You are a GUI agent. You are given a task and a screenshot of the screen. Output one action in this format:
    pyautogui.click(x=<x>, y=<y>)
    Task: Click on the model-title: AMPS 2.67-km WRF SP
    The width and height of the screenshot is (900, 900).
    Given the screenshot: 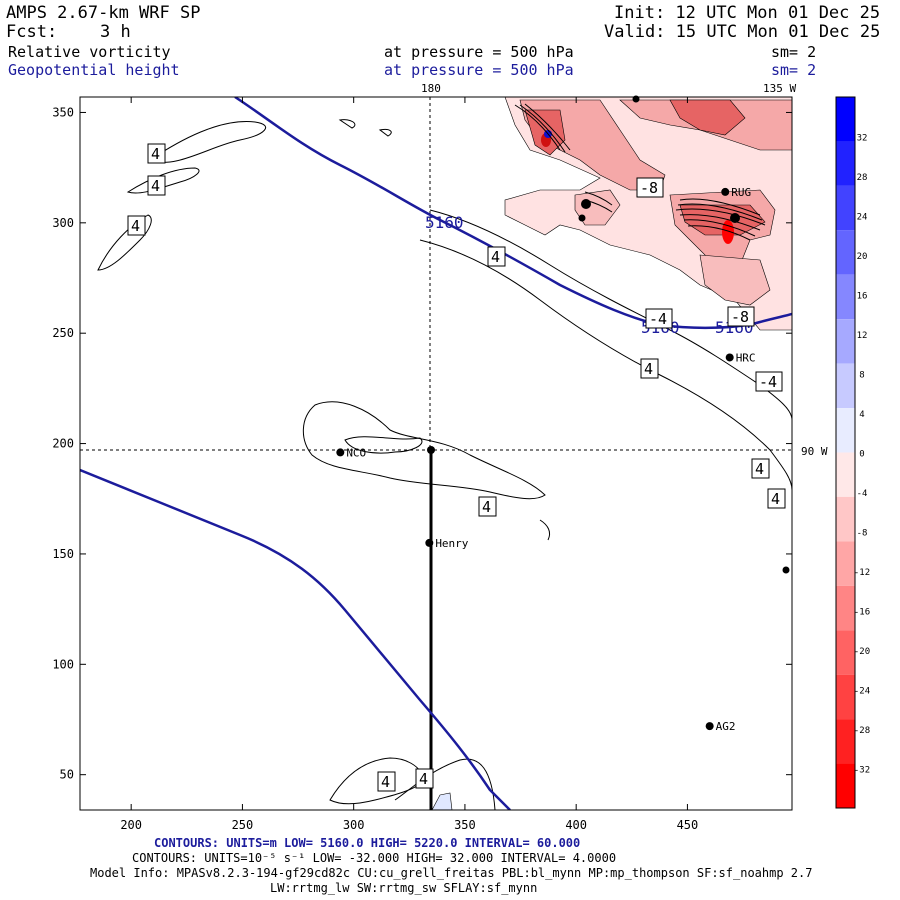 What is the action you would take?
    pyautogui.click(x=103, y=13)
    